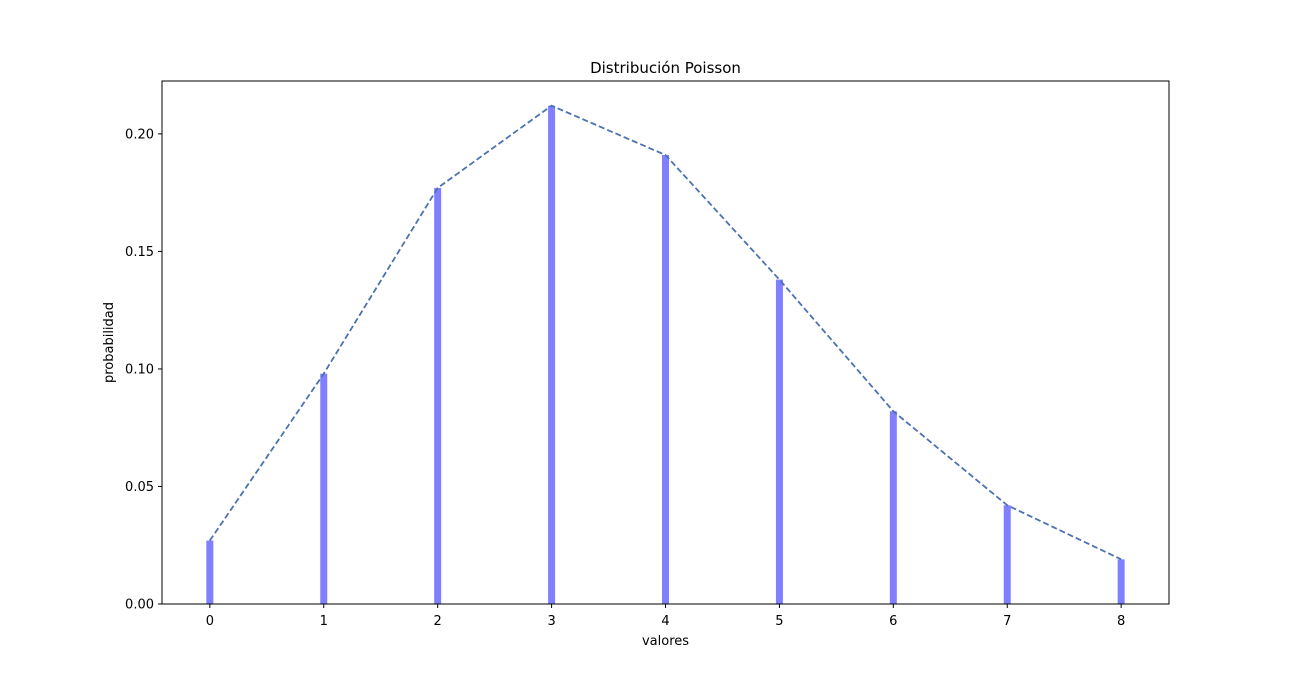 This screenshot has width=1299, height=679. I want to click on x-tick-label: 7, so click(1007, 621).